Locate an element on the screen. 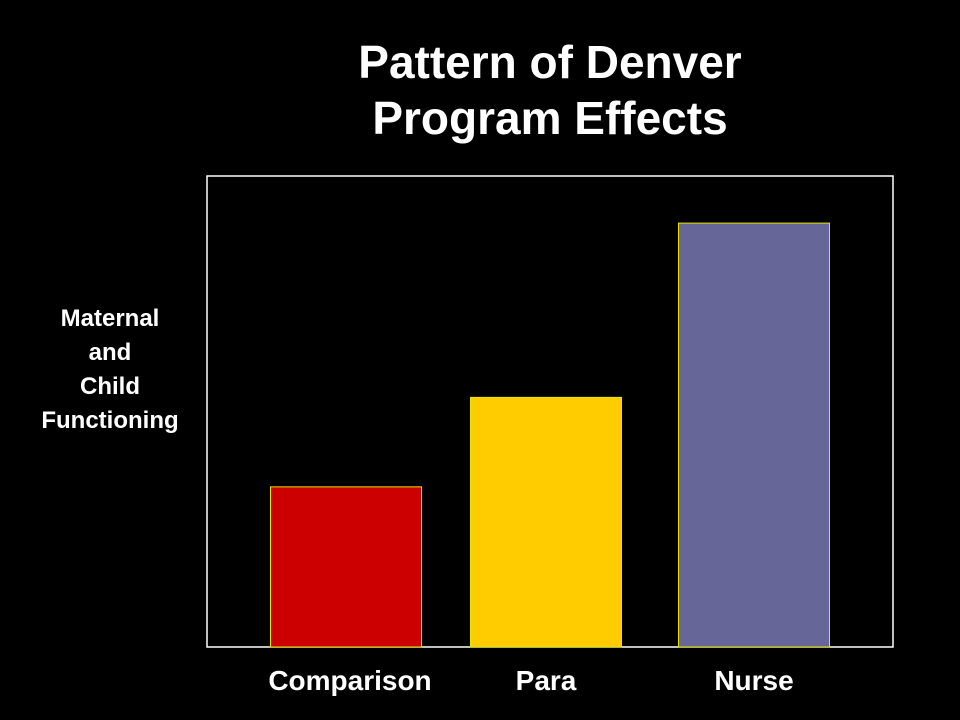 The height and width of the screenshot is (720, 960). y-axis-label-line-1: Maternal is located at coordinates (110, 318).